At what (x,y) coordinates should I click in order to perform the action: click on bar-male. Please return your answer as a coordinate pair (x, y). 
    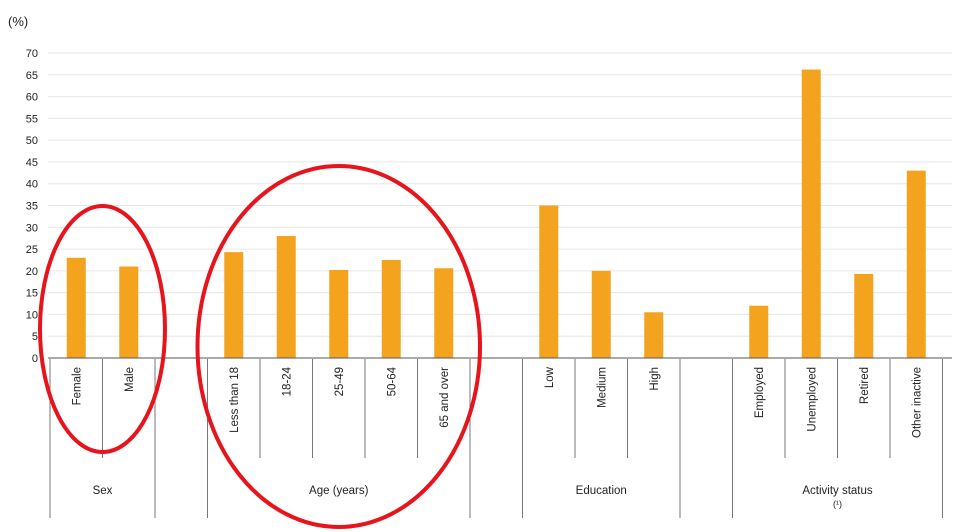
    Looking at the image, I should click on (129, 312).